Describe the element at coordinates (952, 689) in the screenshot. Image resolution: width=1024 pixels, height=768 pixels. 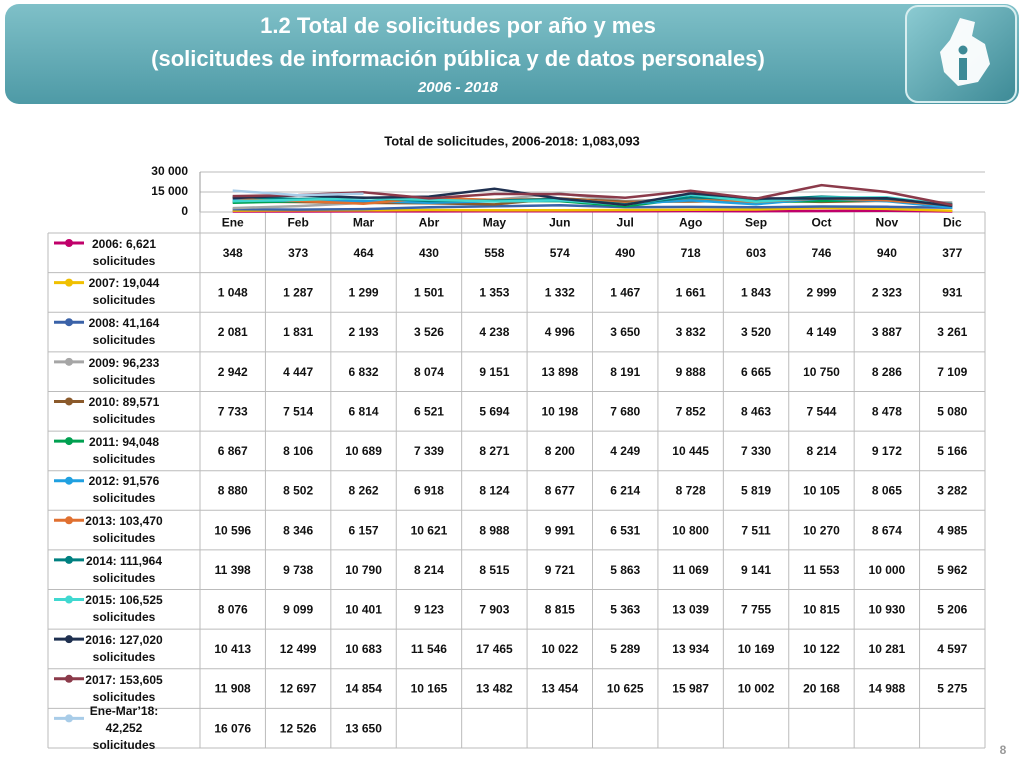
I see `table-value: 5 275` at that location.